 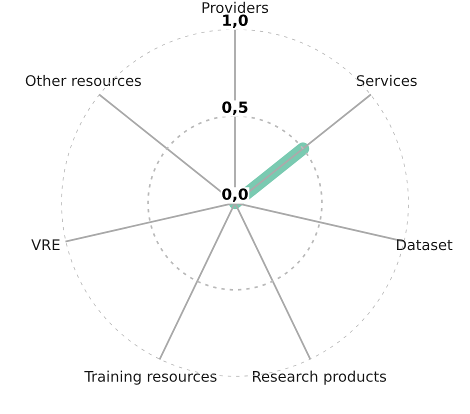 What do you see at coordinates (45, 244) in the screenshot?
I see `spoke-label: VRE` at bounding box center [45, 244].